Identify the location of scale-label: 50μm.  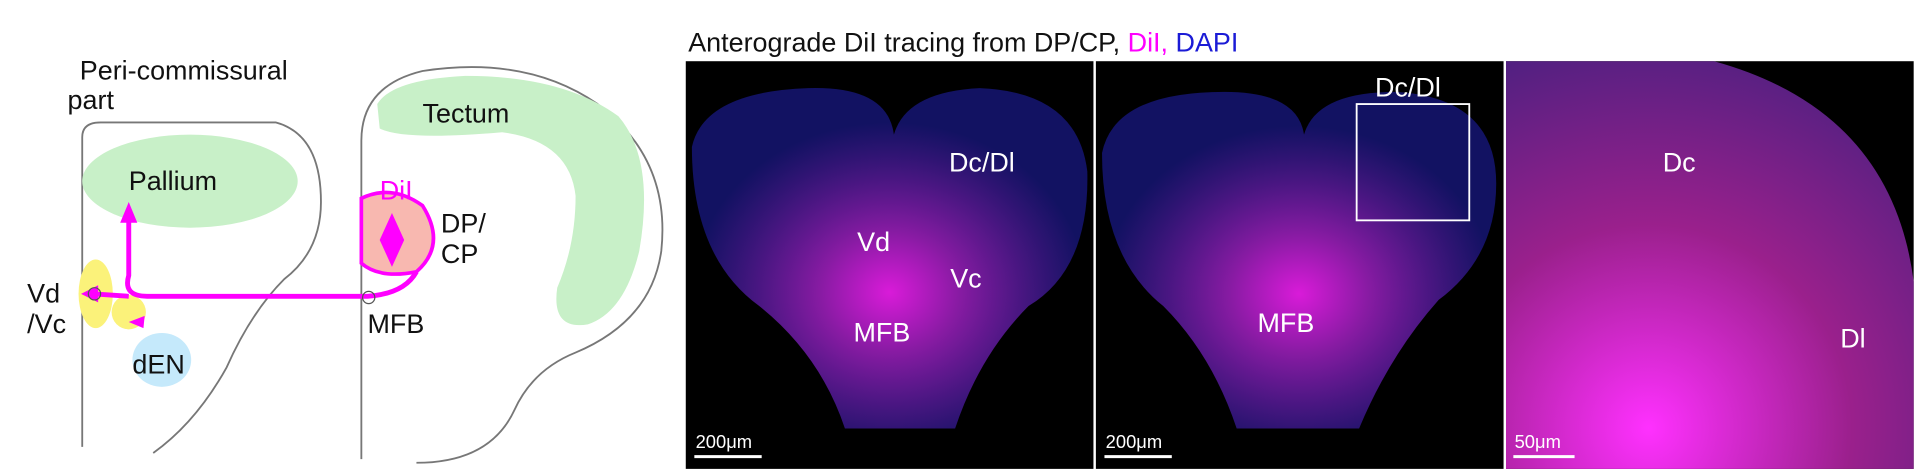
(1538, 441).